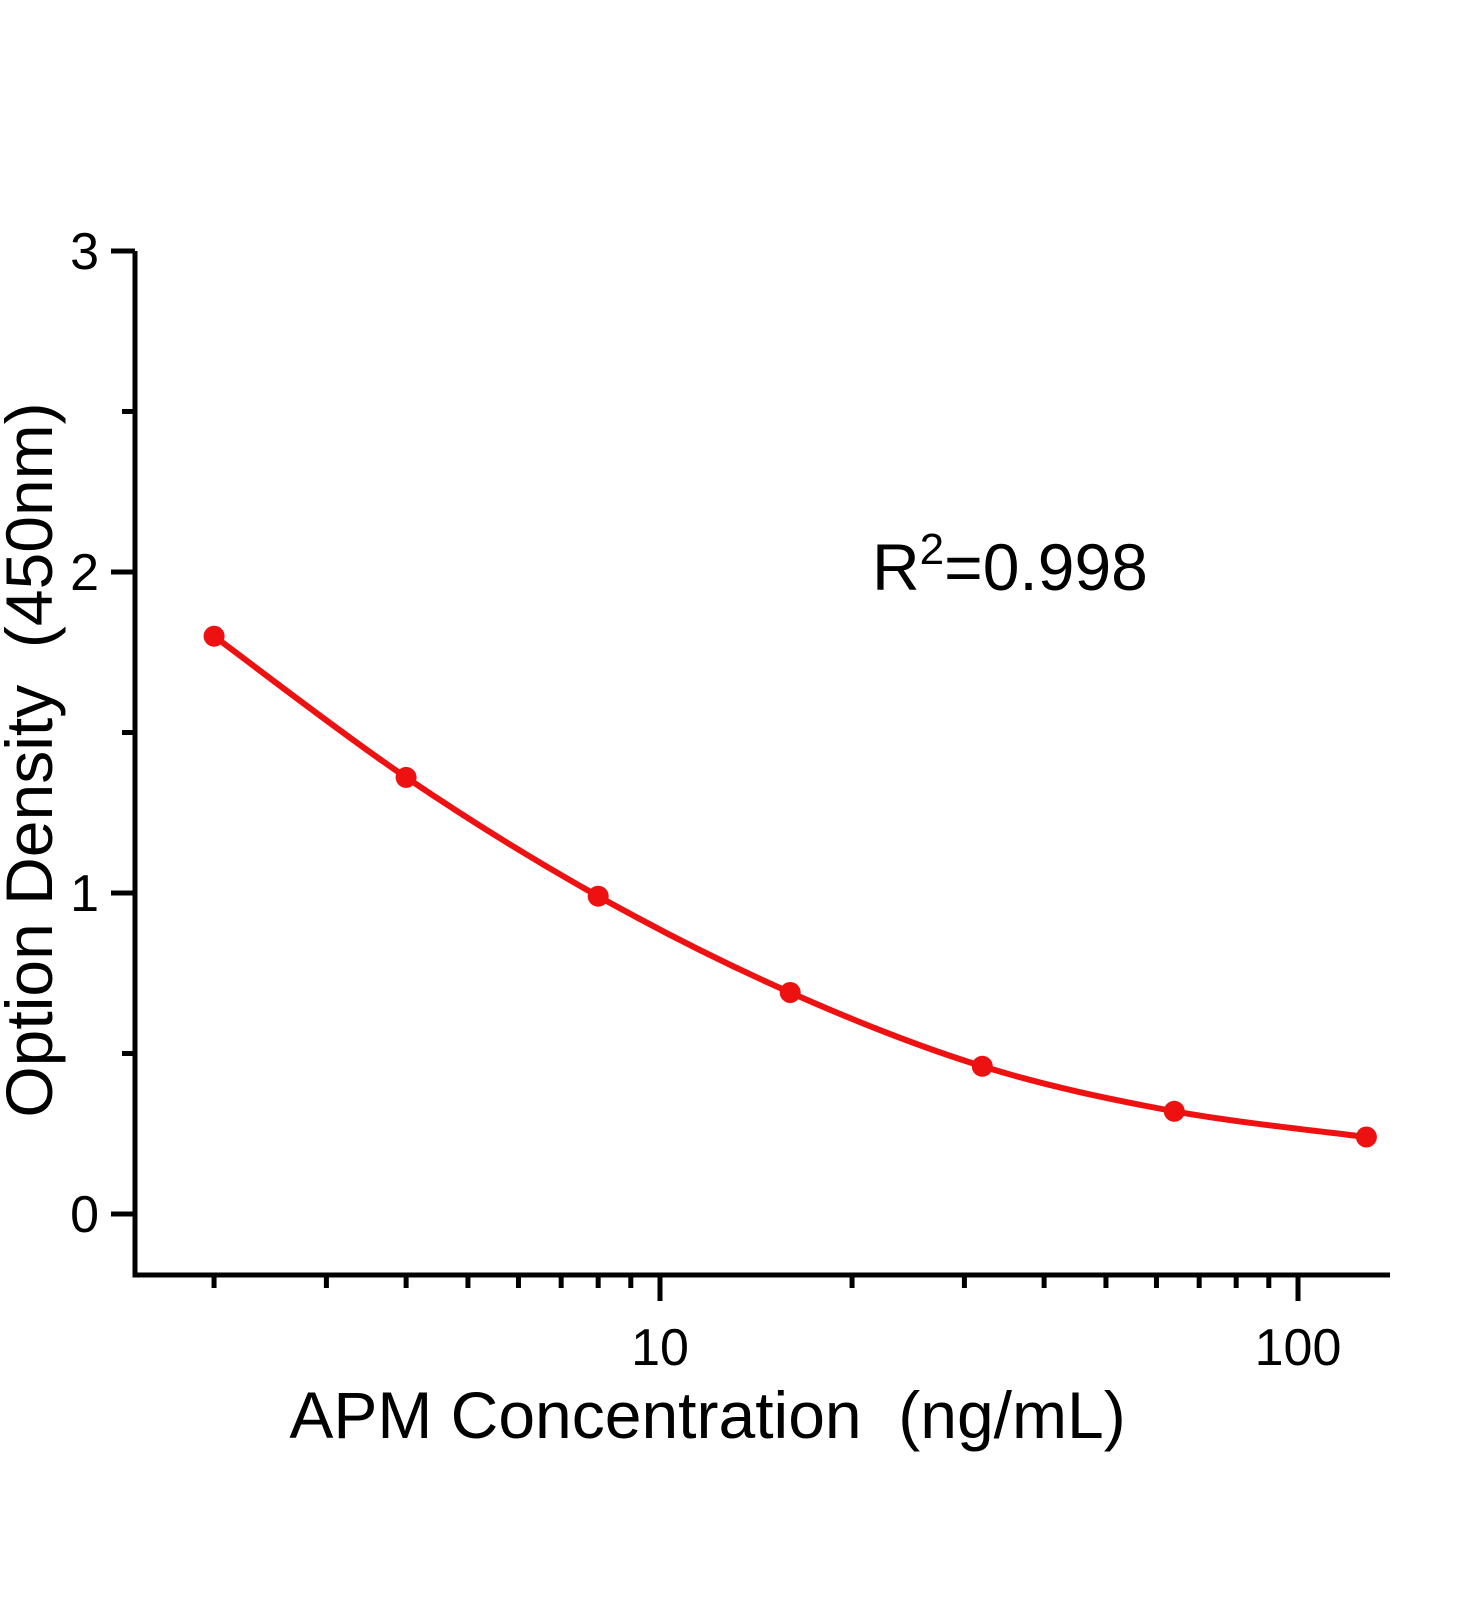 The height and width of the screenshot is (1600, 1472). I want to click on data-point-8ng, so click(598, 896).